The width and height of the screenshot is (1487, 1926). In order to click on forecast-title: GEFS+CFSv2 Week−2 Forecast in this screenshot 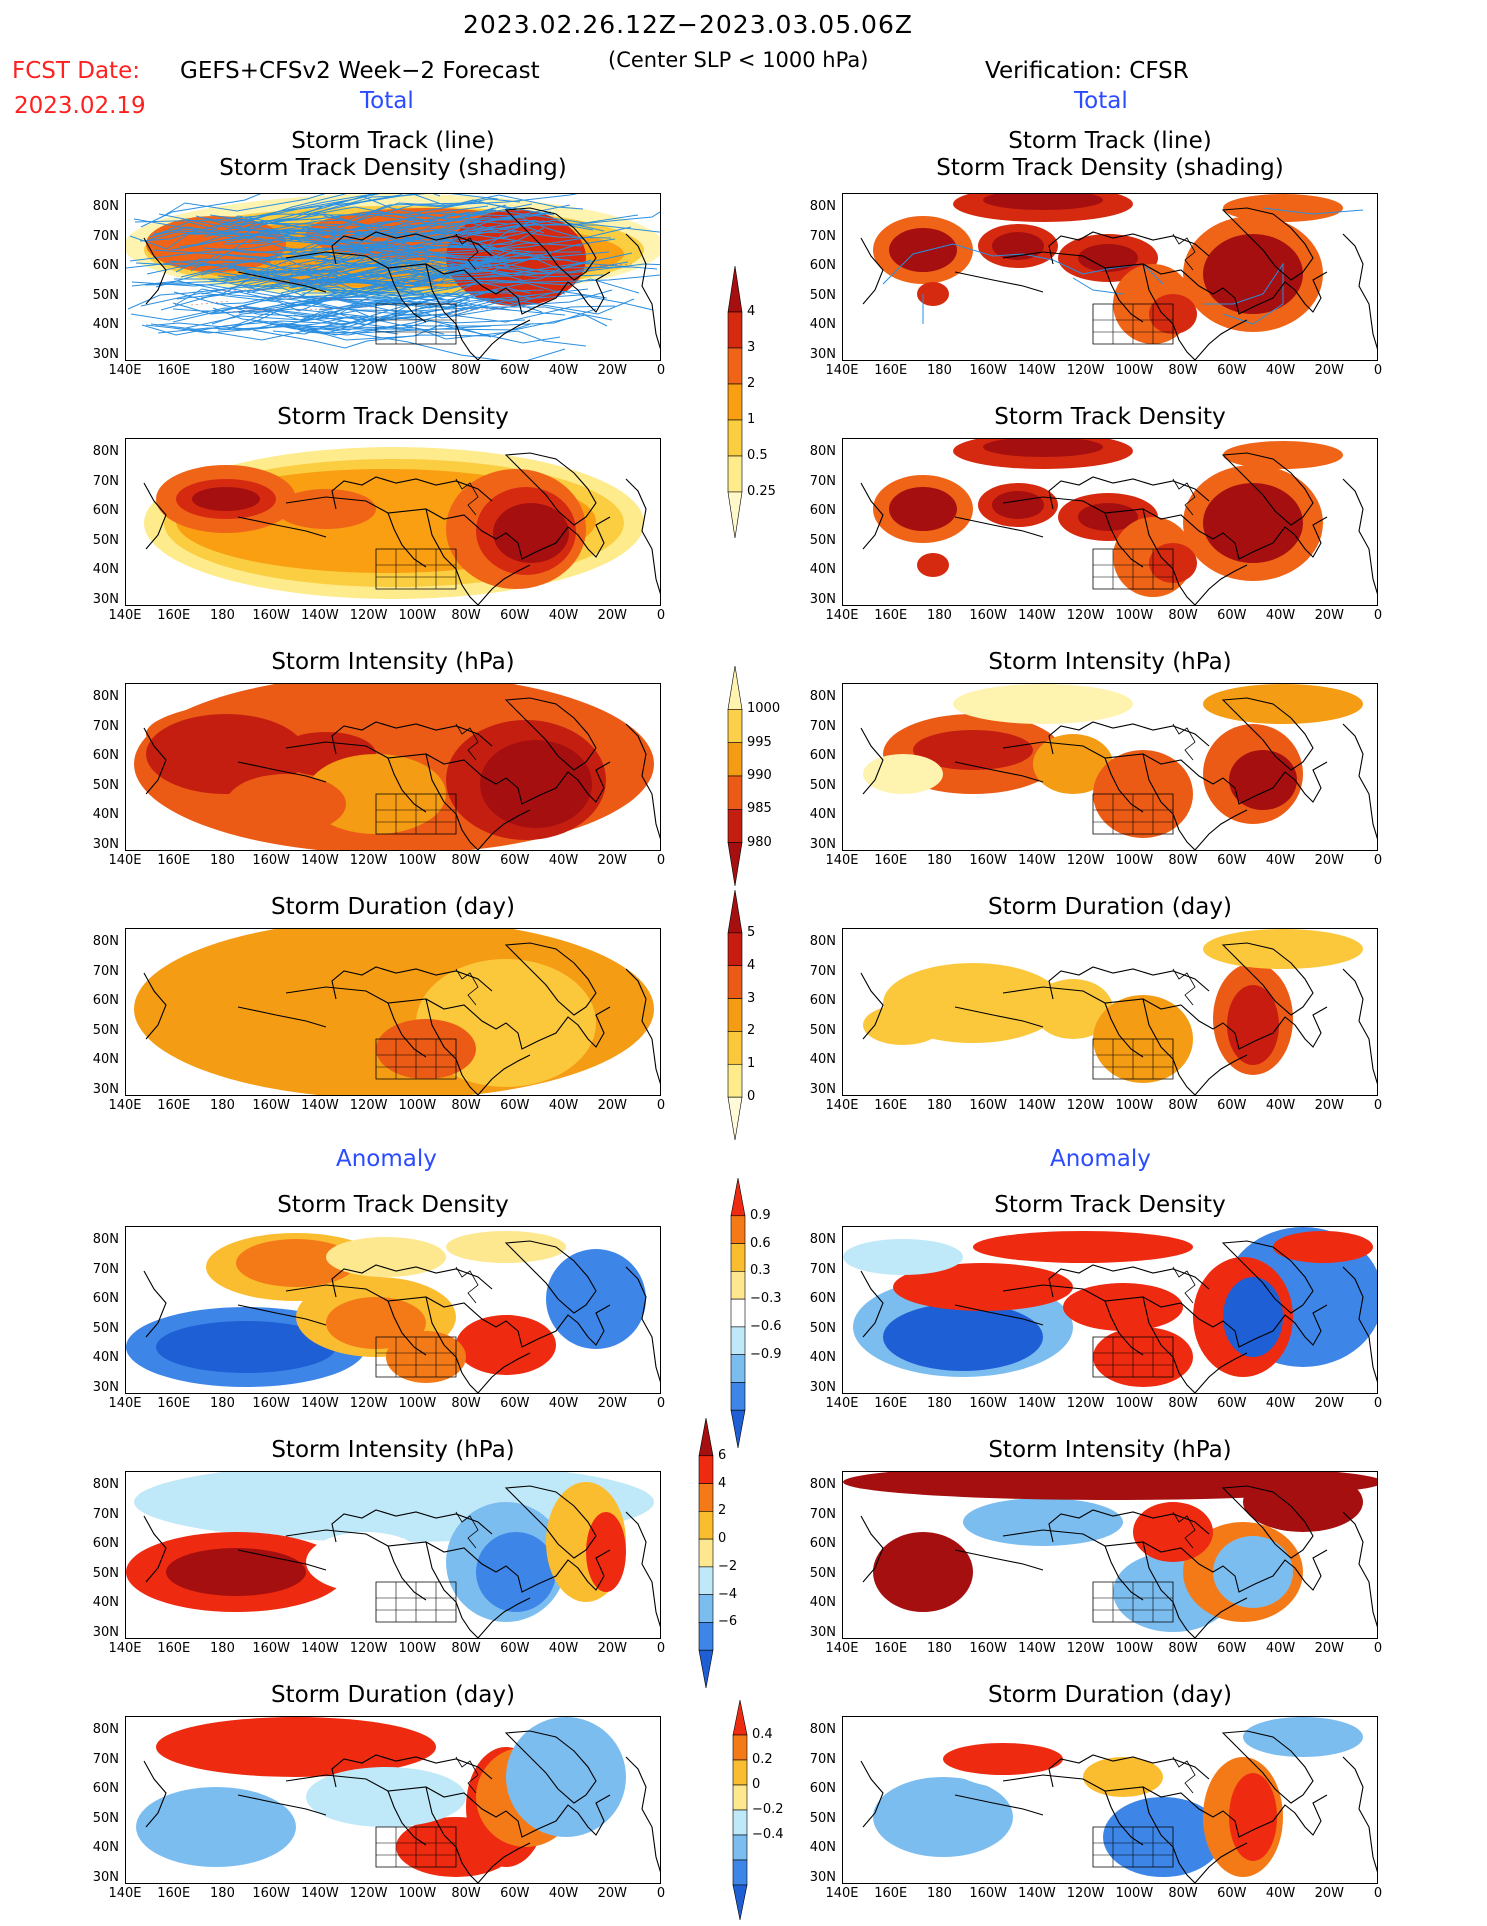, I will do `click(360, 71)`.